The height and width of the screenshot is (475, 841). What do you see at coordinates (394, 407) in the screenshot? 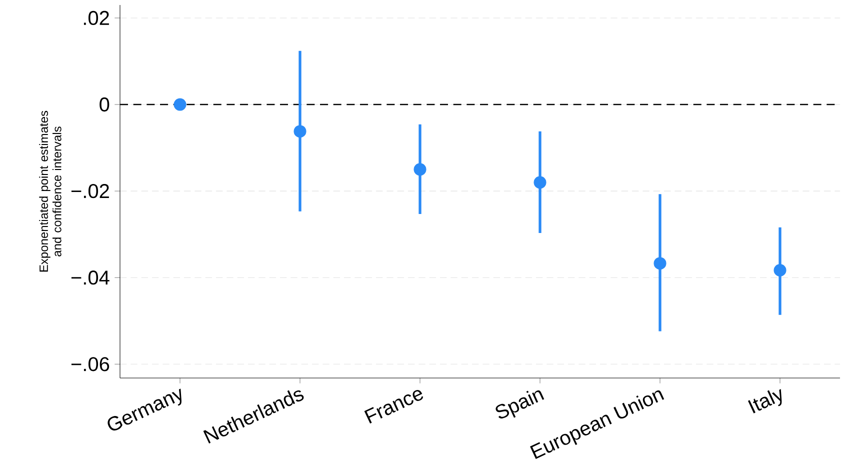
I see `x-tick-label: France` at bounding box center [394, 407].